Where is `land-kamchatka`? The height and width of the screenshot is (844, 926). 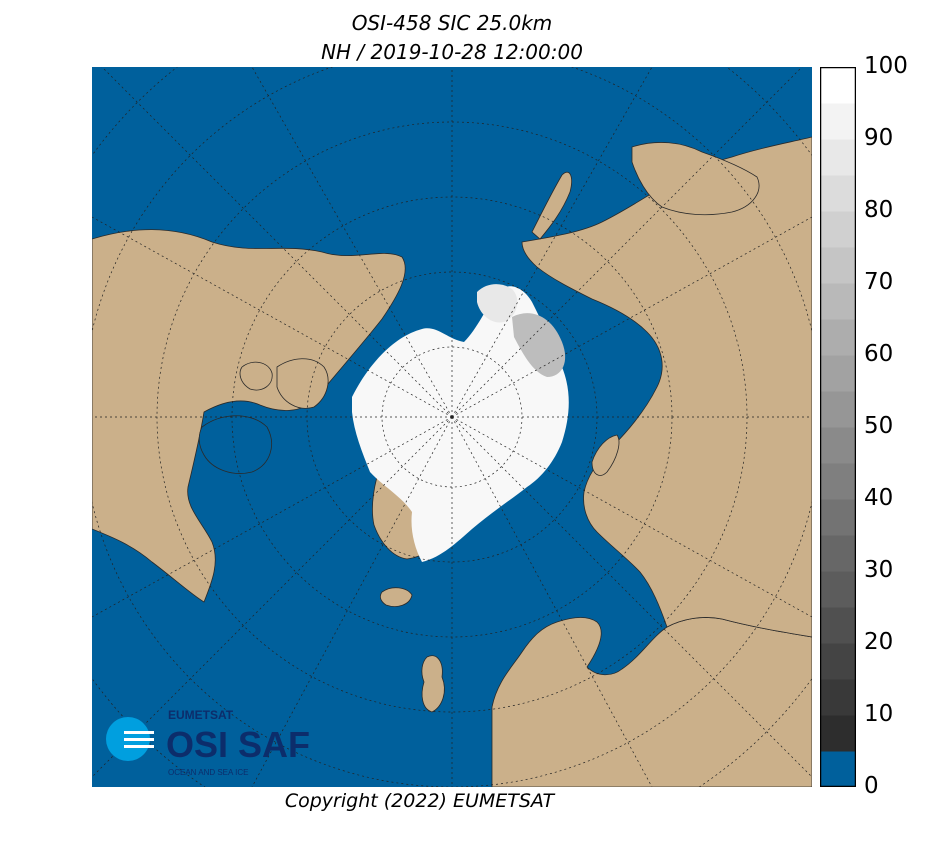 land-kamchatka is located at coordinates (551, 205).